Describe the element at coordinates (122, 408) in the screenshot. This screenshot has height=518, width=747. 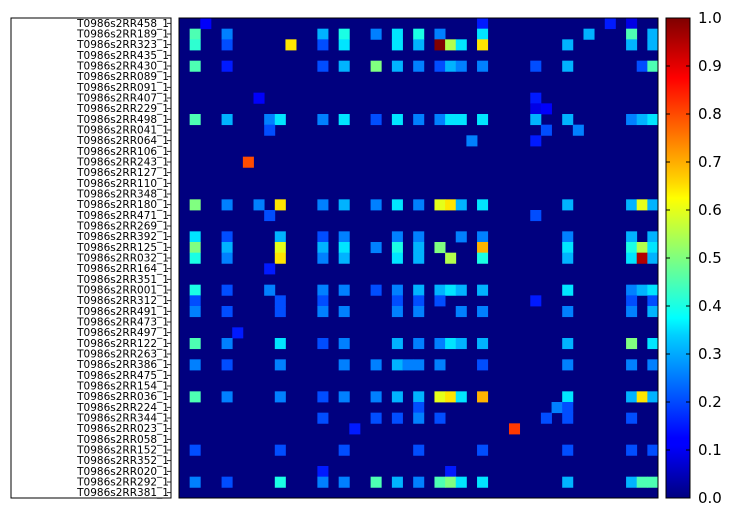
I see `row-label: T0986s2RR224_1` at that location.